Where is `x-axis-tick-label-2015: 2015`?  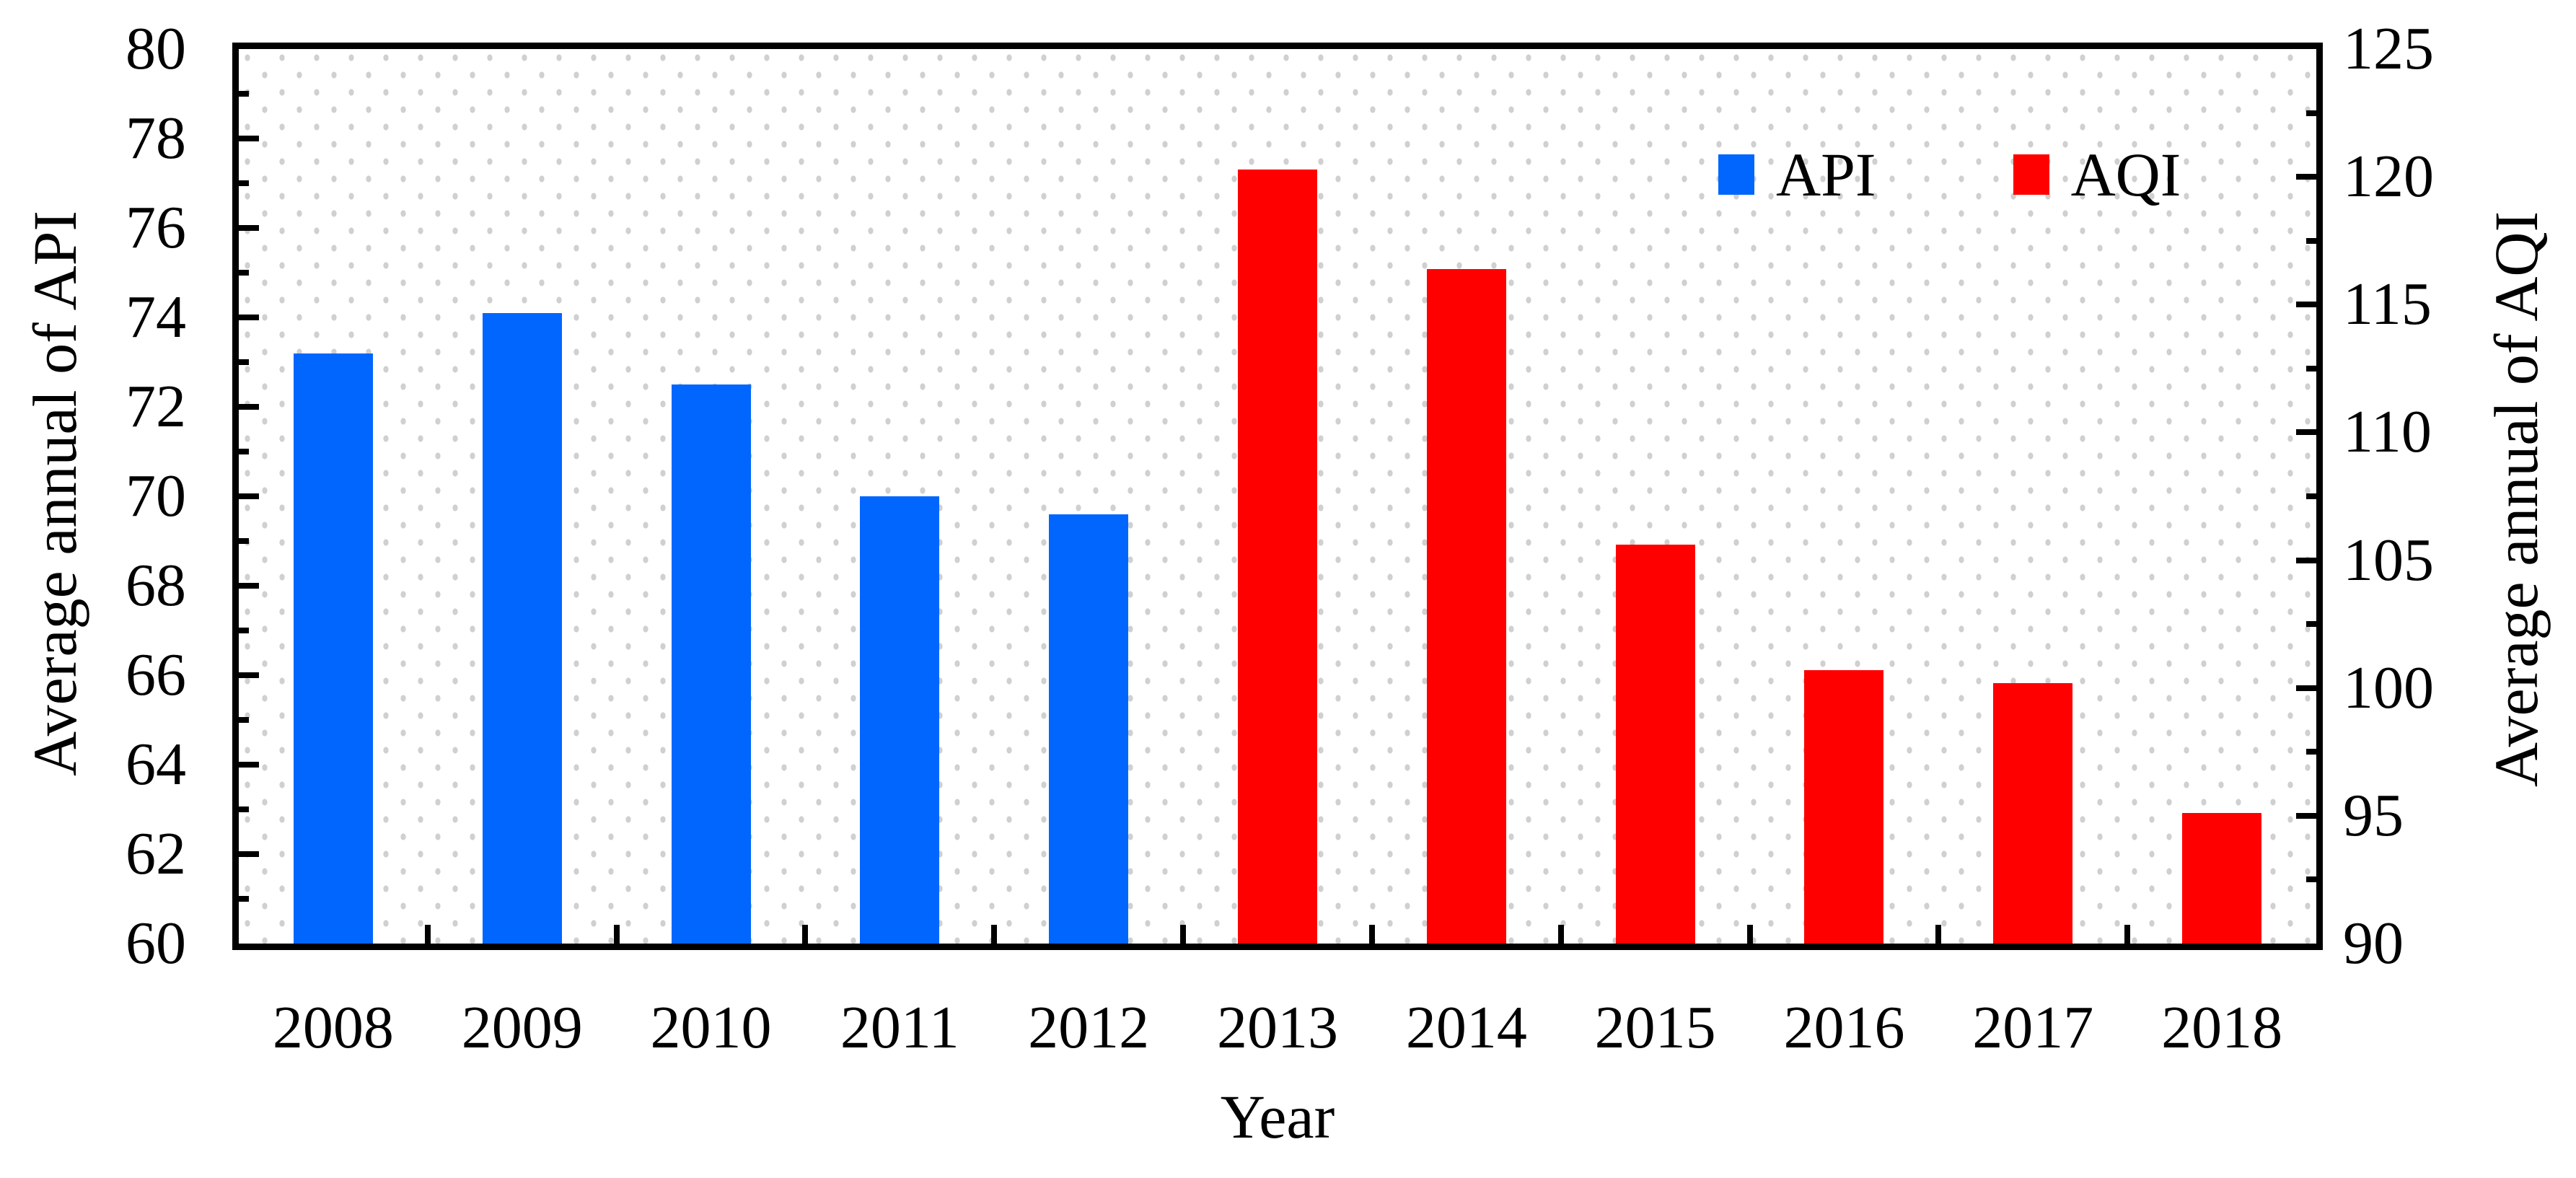 x-axis-tick-label-2015: 2015 is located at coordinates (1655, 1027).